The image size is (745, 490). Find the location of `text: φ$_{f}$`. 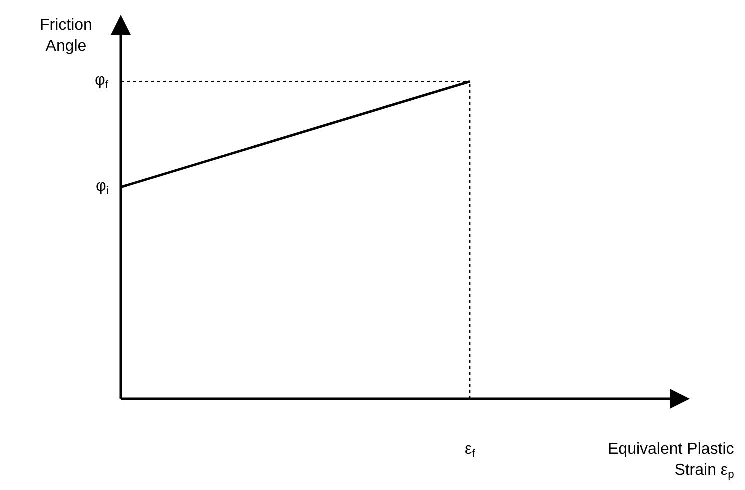

text: φ$_{f}$ is located at coordinates (102, 82).